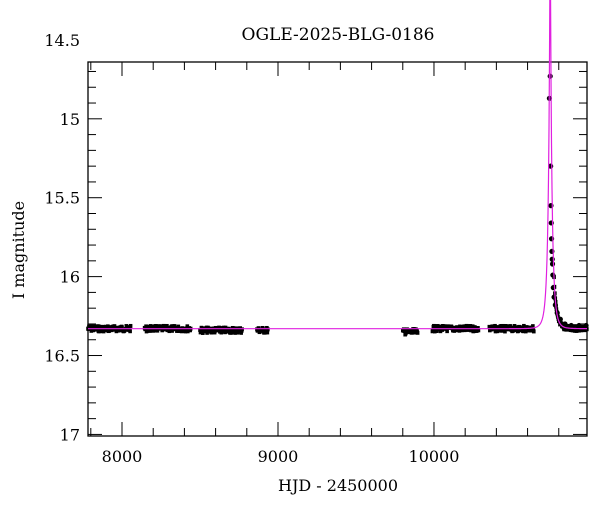 The image size is (600, 512). Describe the element at coordinates (18, 250) in the screenshot. I see `y-axis-label: I magnitude` at that location.